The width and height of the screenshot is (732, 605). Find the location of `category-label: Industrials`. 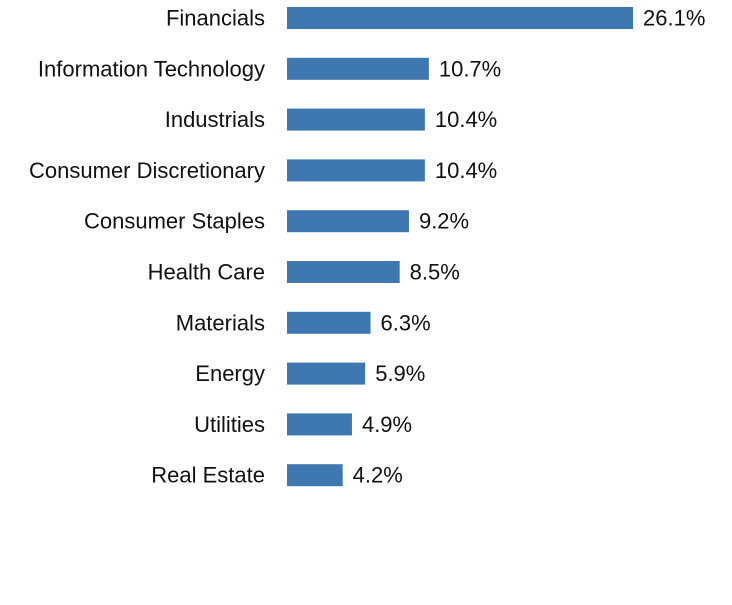

category-label: Industrials is located at coordinates (215, 119).